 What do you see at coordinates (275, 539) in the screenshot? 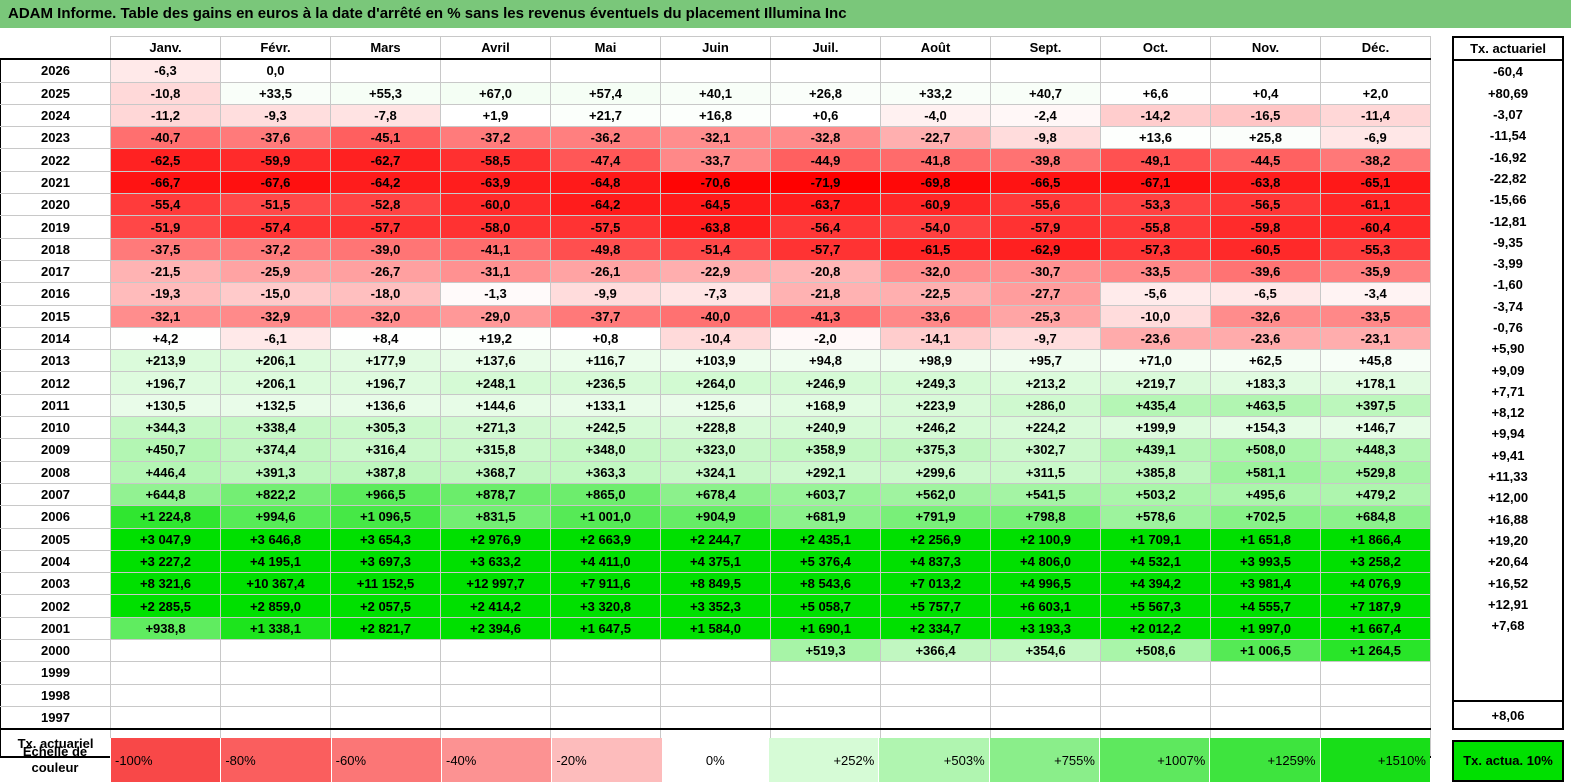
I see `gain-cell: +3 646,8` at bounding box center [275, 539].